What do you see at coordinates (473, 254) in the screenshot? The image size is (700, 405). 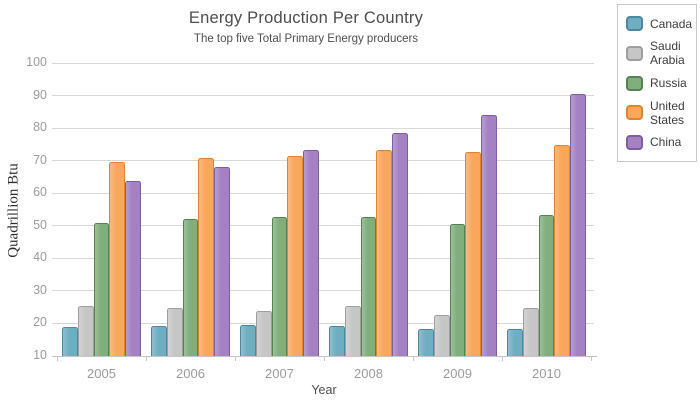 I see `bar-united-states-2009` at bounding box center [473, 254].